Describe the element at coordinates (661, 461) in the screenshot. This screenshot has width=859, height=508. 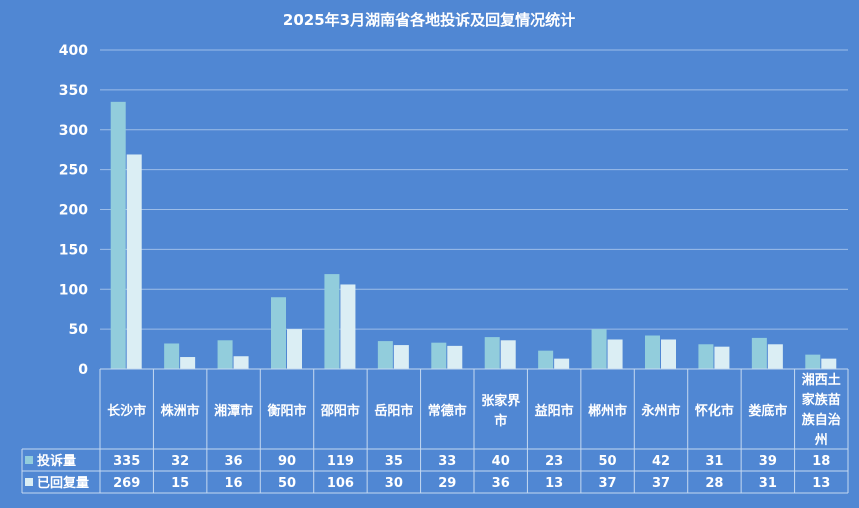
I see `data-label: 42` at that location.